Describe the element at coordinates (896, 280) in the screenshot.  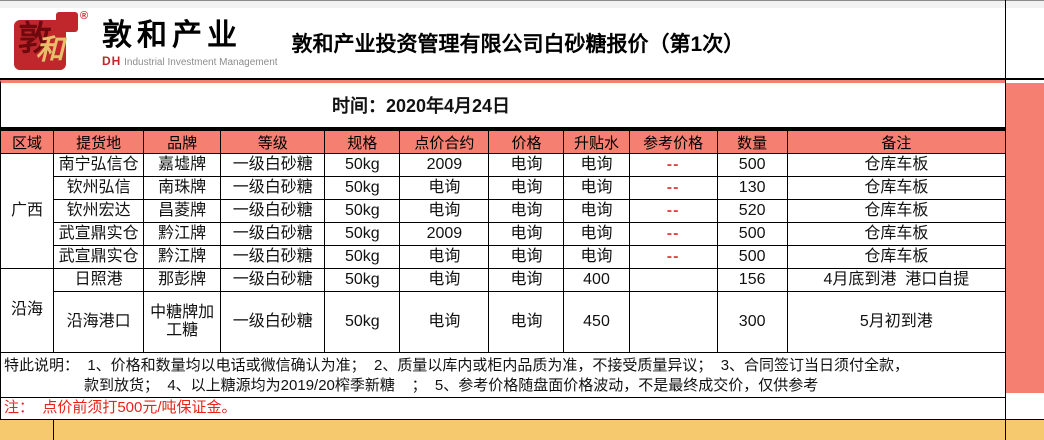
I see `table-cell: 4月底到港 港口自提` at that location.